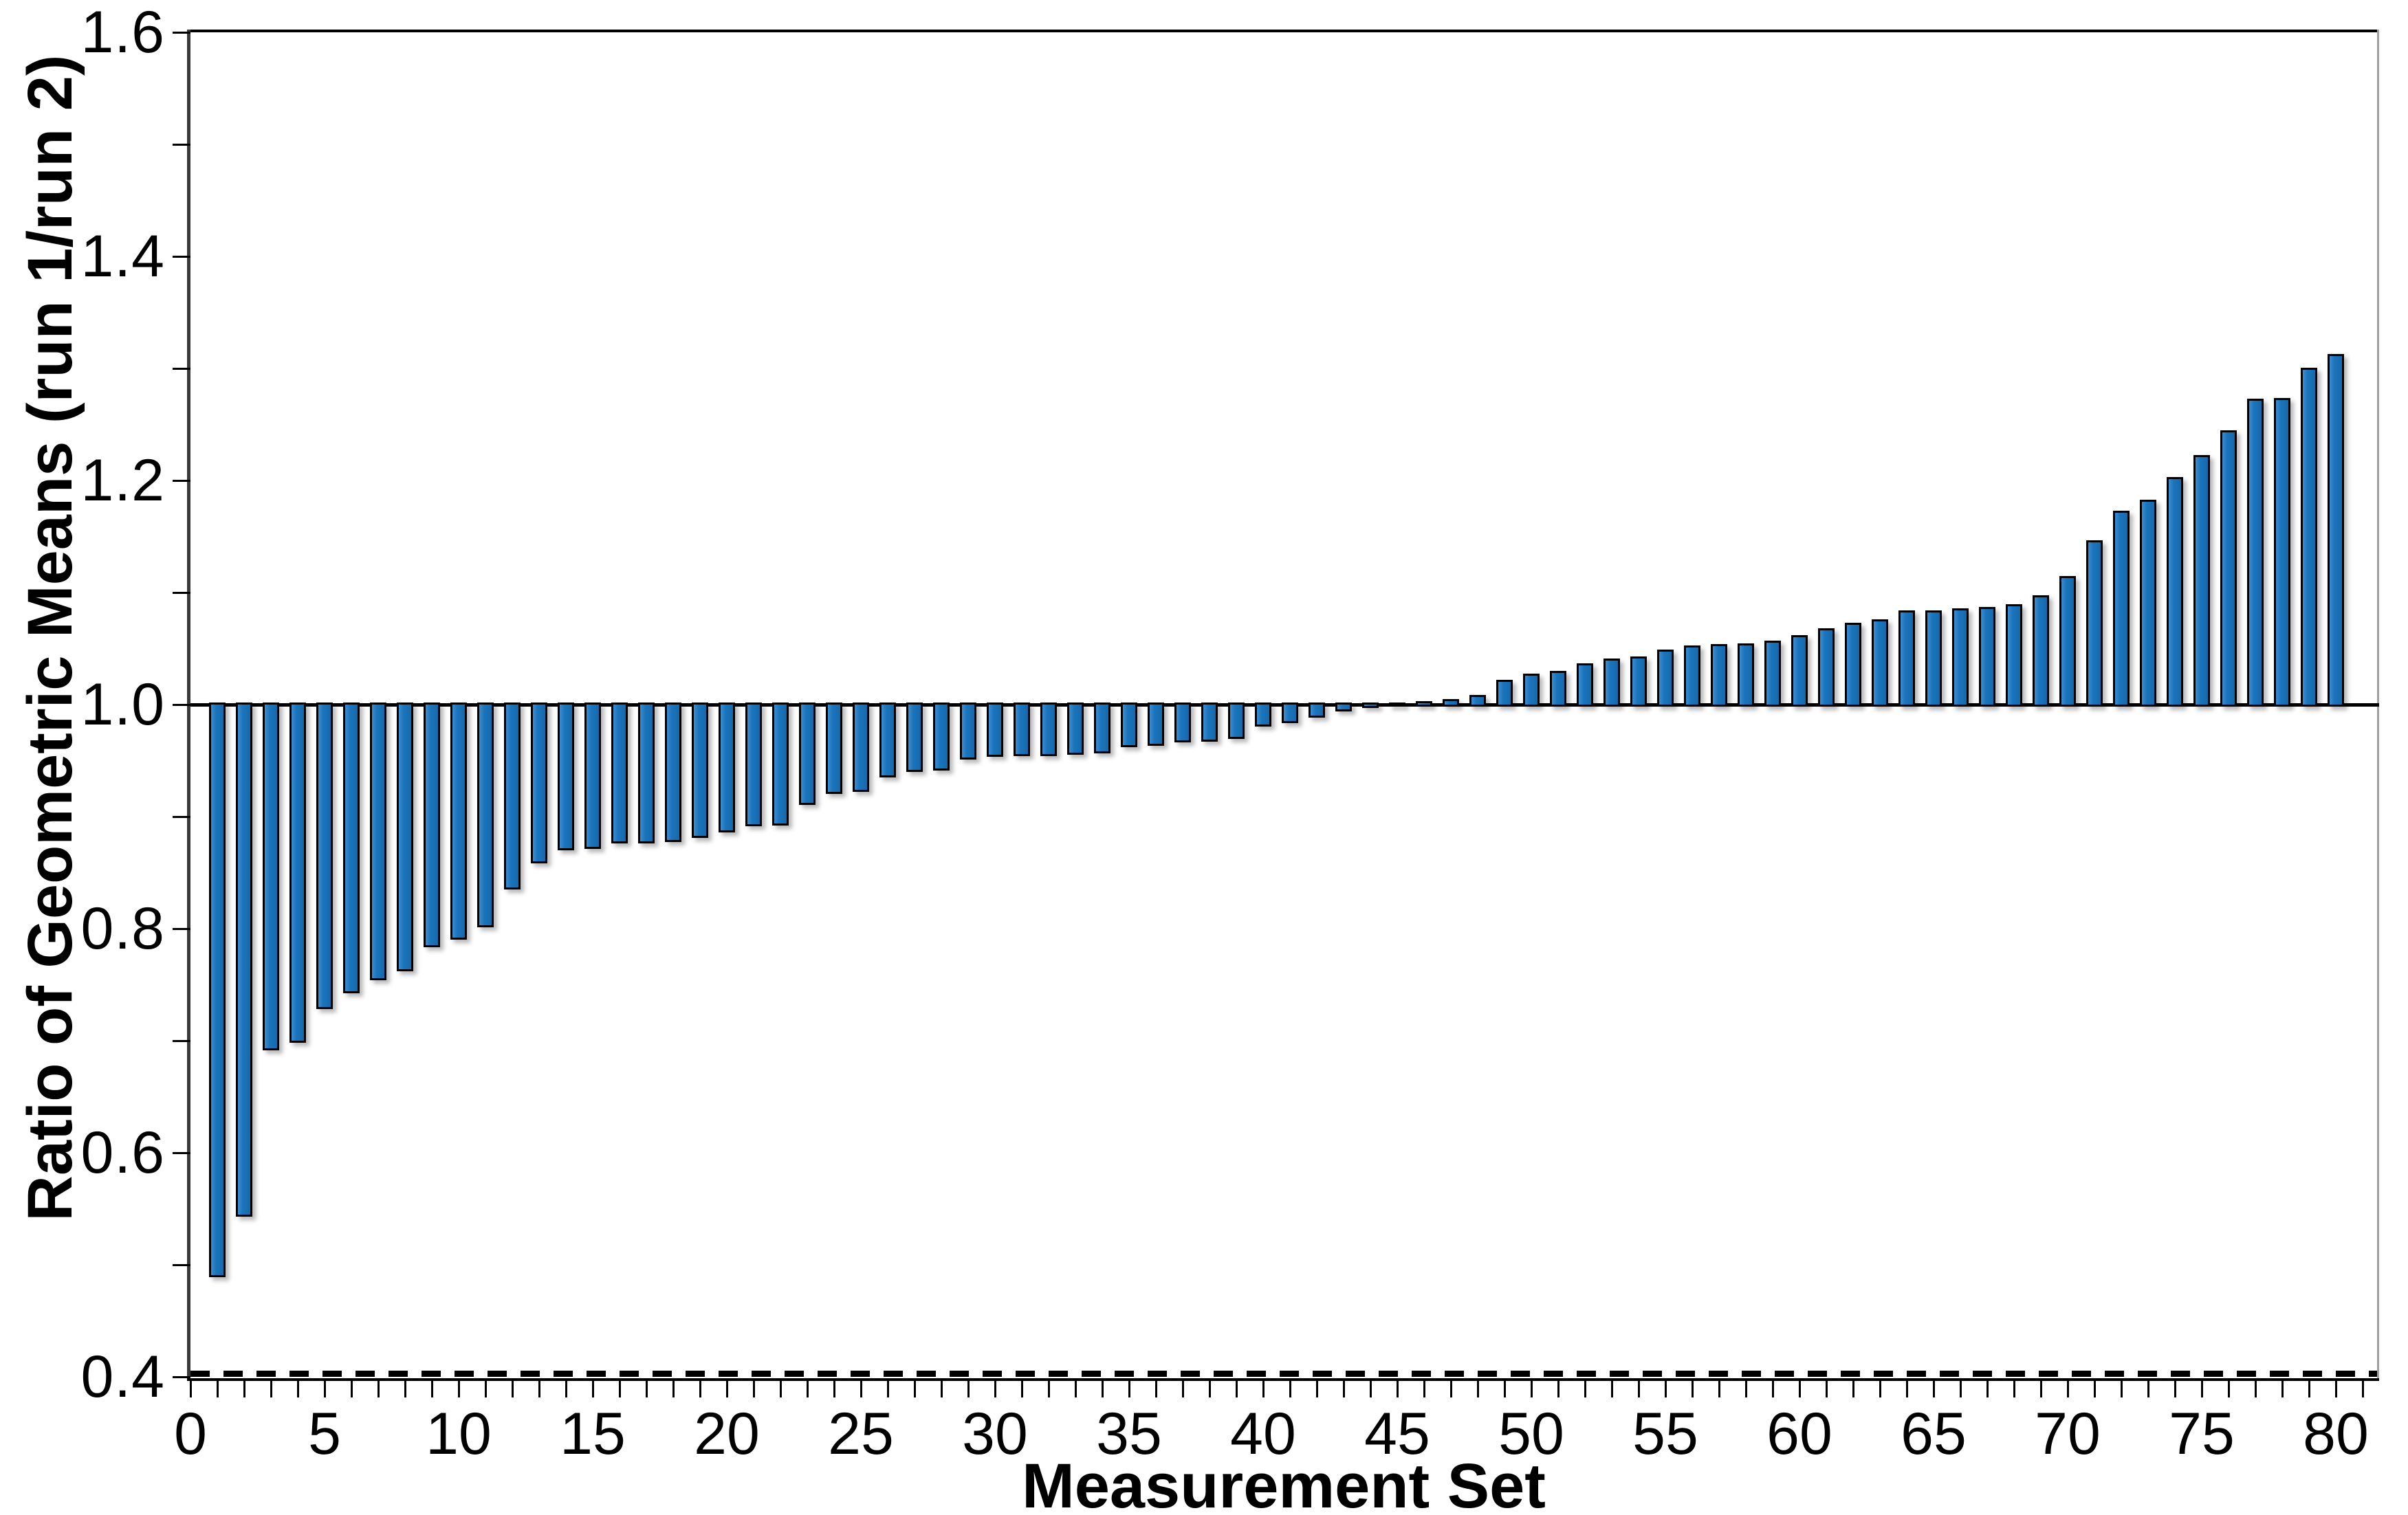 The image size is (2408, 1515). What do you see at coordinates (1665, 1434) in the screenshot?
I see `x-tick-label: 55` at bounding box center [1665, 1434].